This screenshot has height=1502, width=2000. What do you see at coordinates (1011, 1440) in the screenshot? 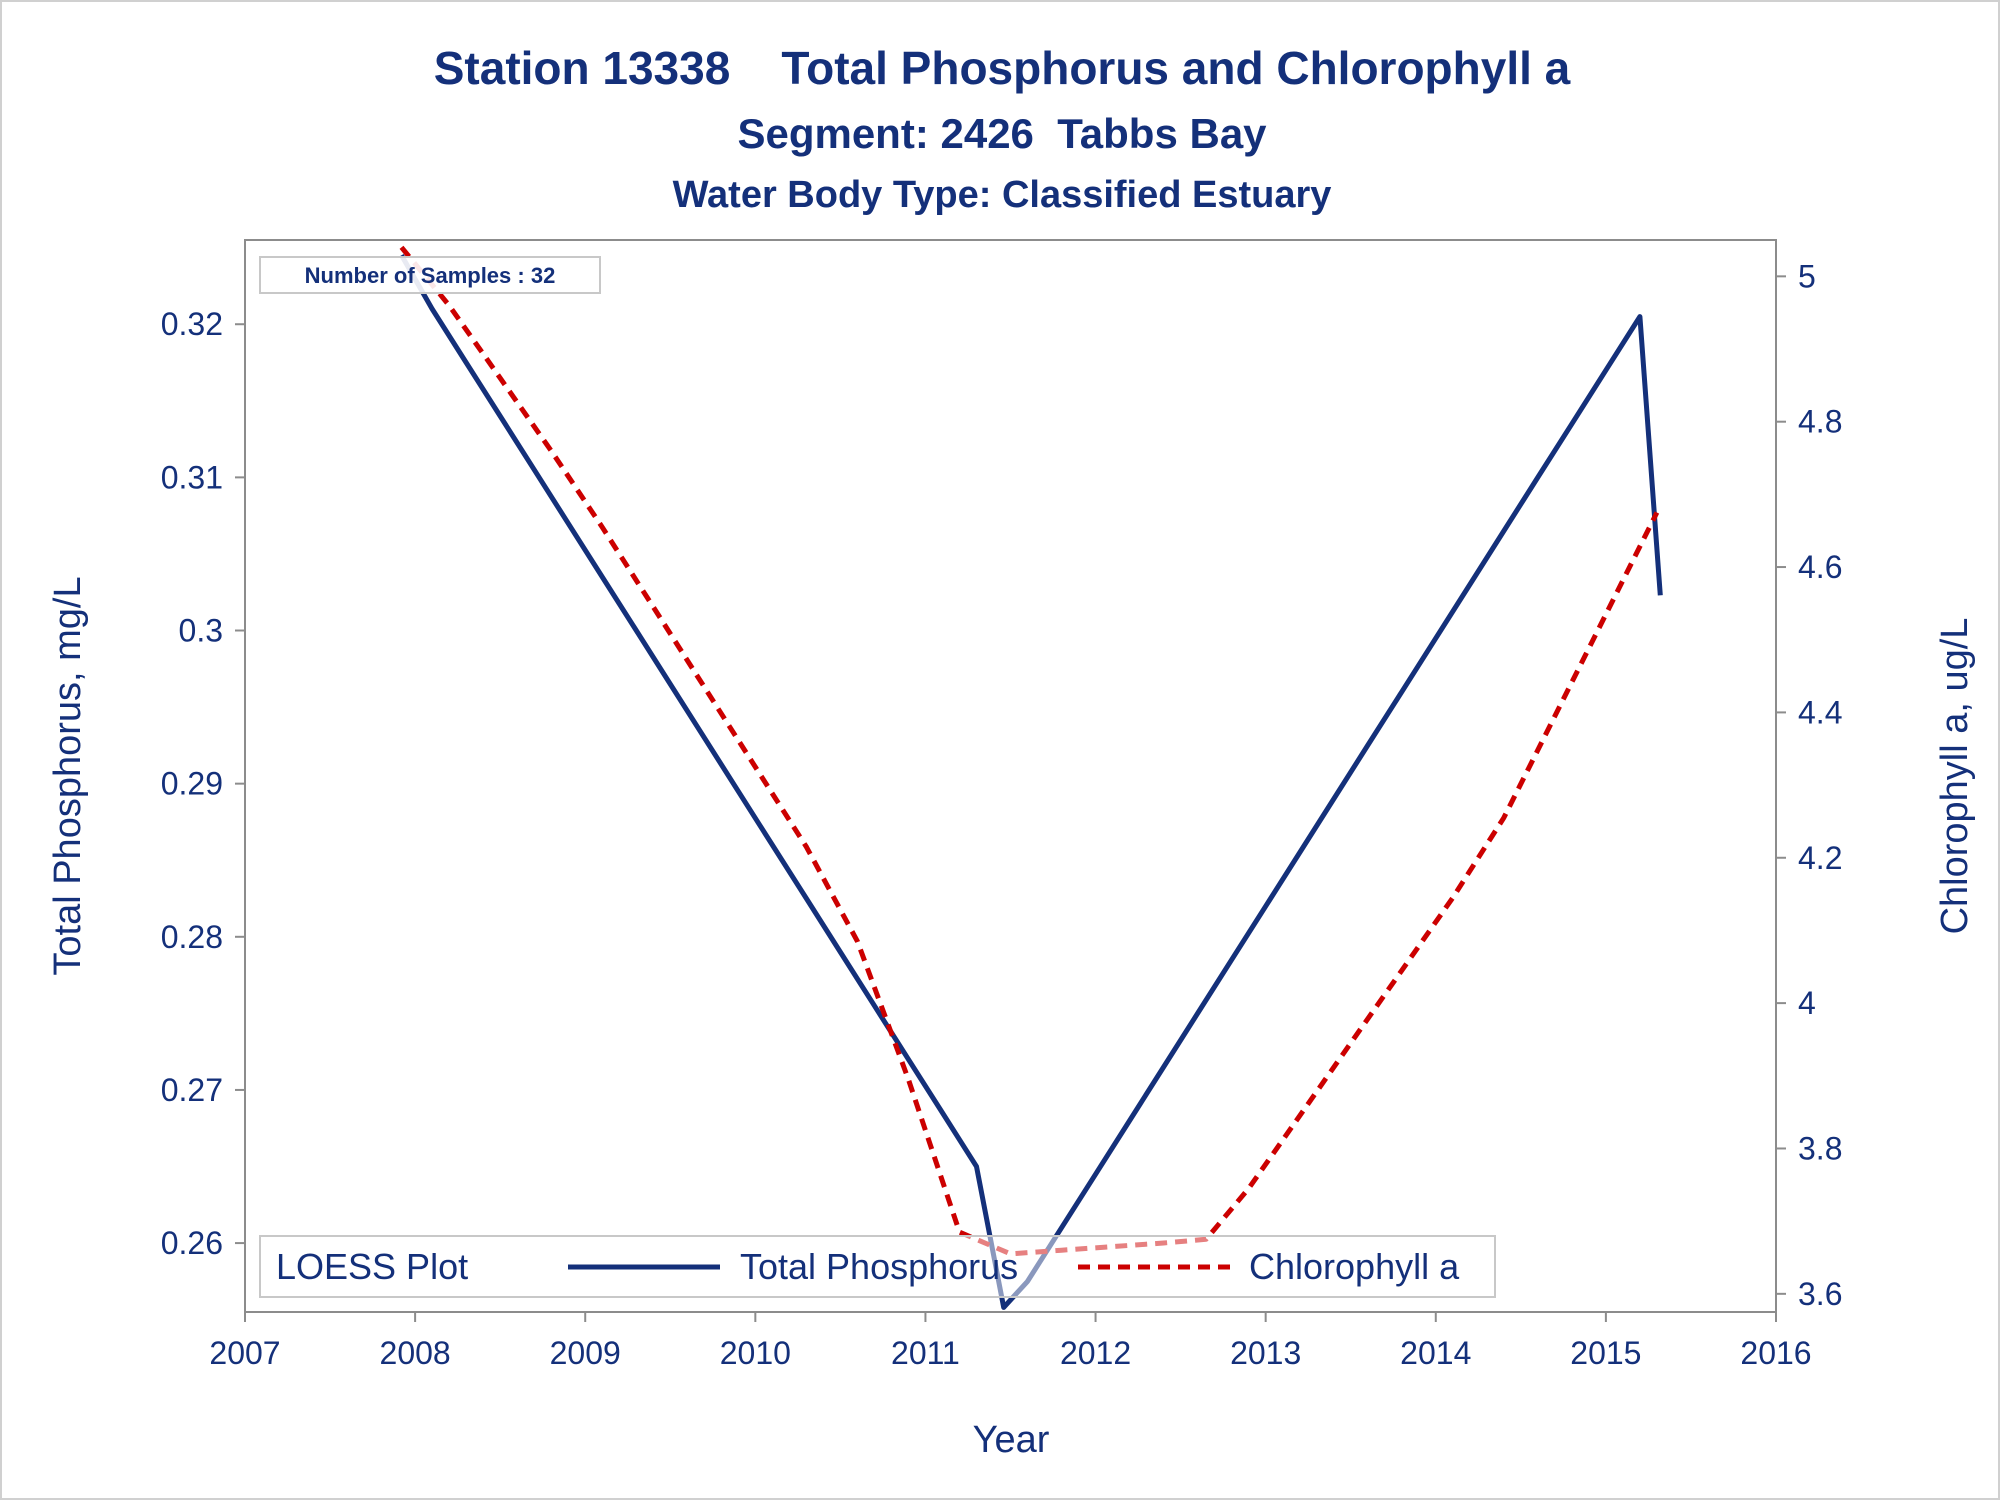
I see `x-axis-label: Year` at bounding box center [1011, 1440].